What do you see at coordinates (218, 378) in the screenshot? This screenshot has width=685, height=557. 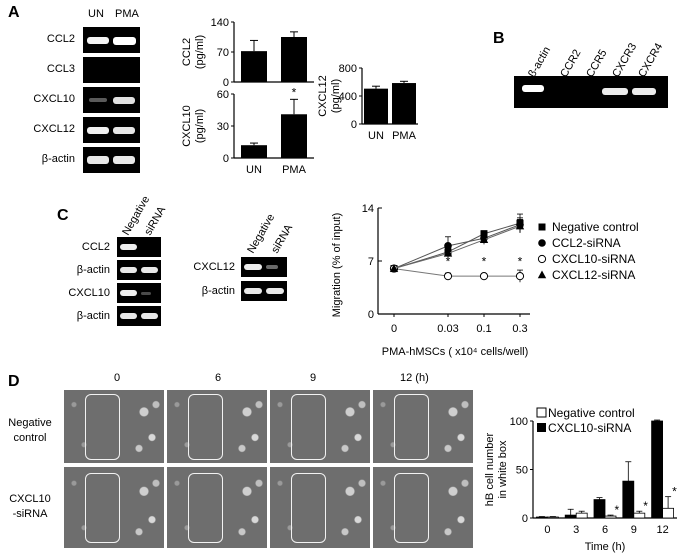 I see `time-label-6: 6` at bounding box center [218, 378].